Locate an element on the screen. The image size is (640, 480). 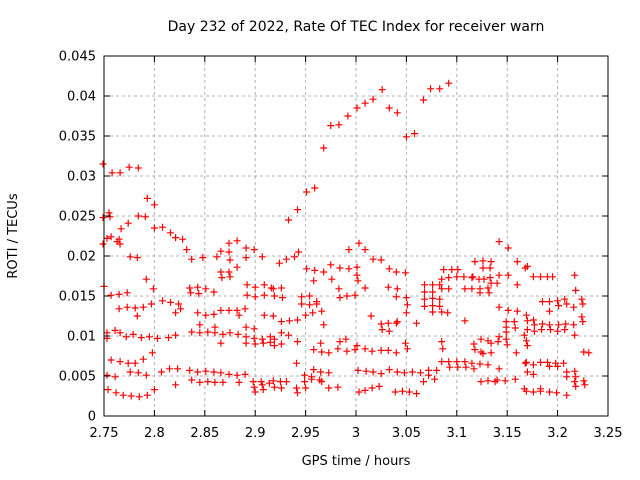
x-tick-label: 3.2 is located at coordinates (557, 433).